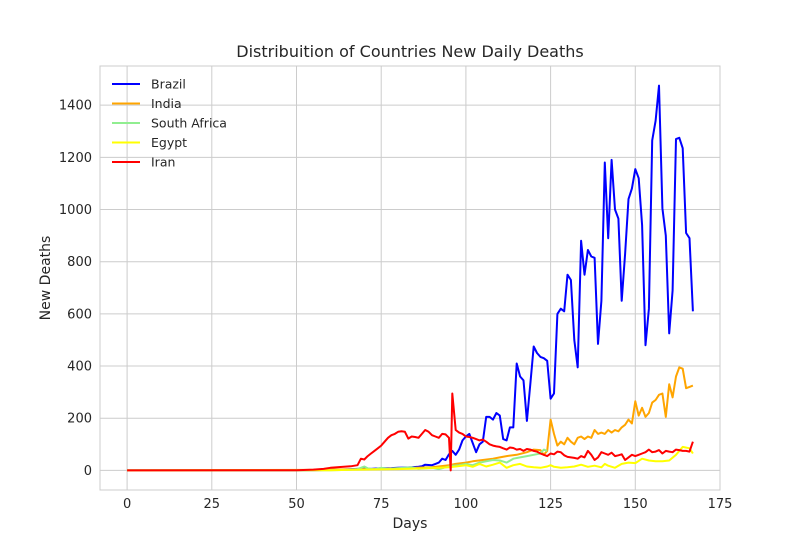 The width and height of the screenshot is (800, 550). What do you see at coordinates (166, 103) in the screenshot?
I see `legend-label: India` at bounding box center [166, 103].